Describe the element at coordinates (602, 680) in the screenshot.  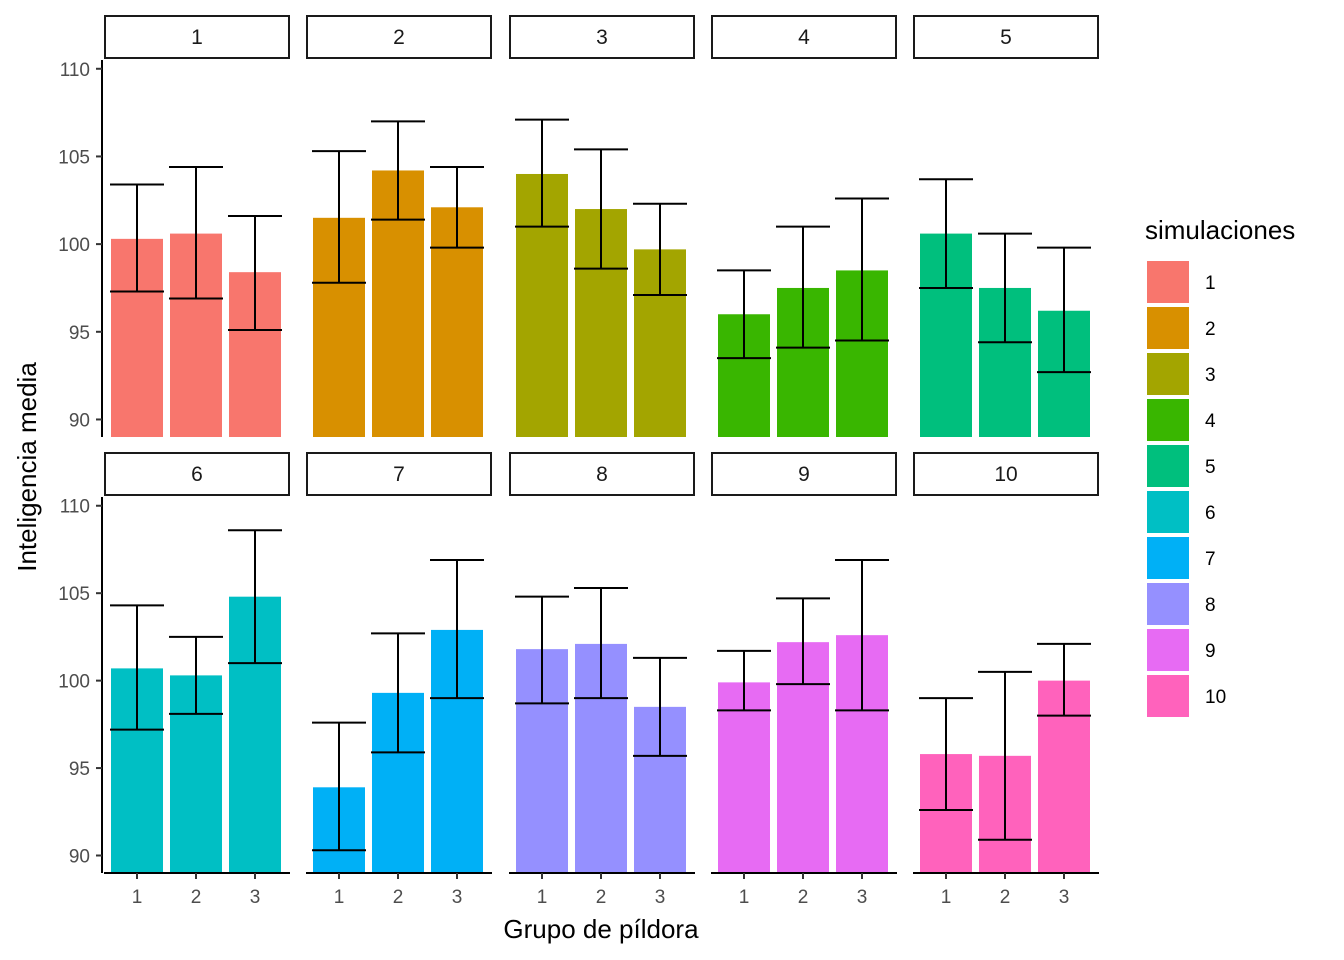
I see `panel-8: 8 1 2 3` at that location.